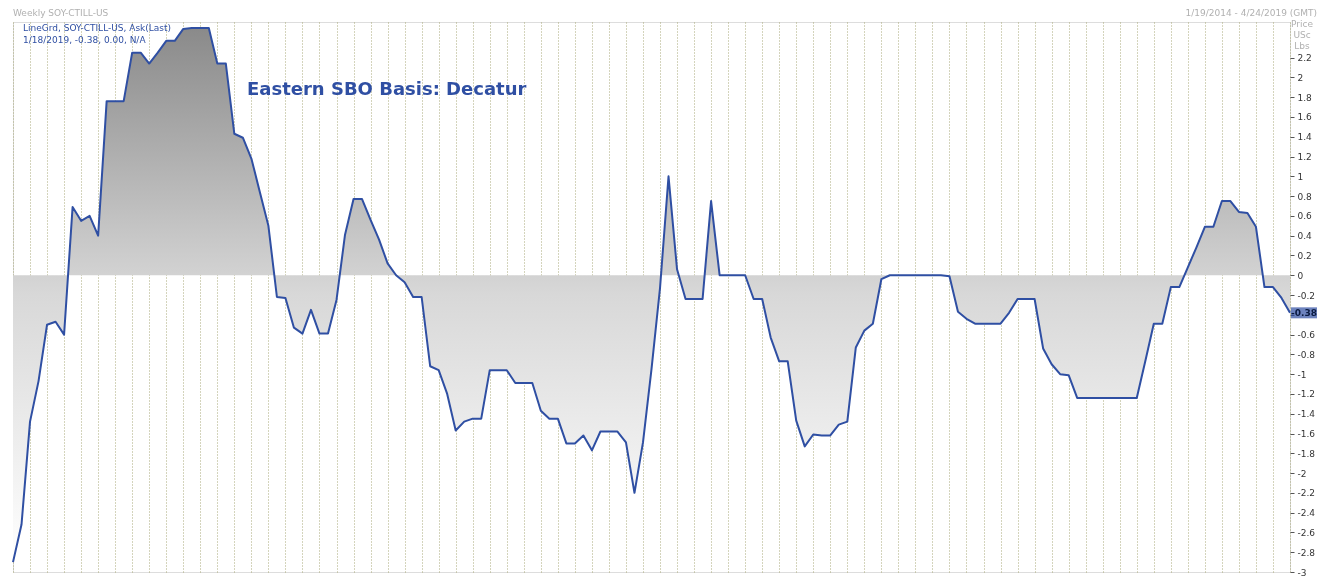 Image resolution: width=1317 pixels, height=582 pixels. Describe the element at coordinates (1306, 493) in the screenshot. I see `y-tick-label: -2.2` at that location.